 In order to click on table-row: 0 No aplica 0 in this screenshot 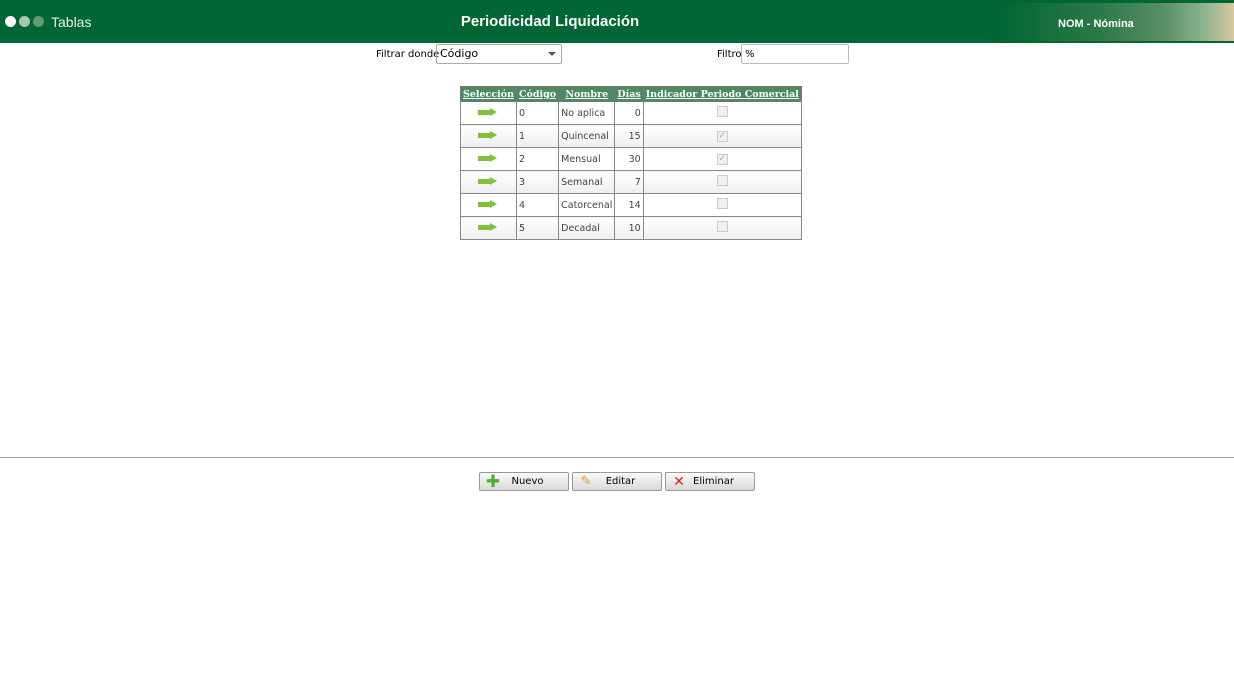, I will do `click(631, 113)`.